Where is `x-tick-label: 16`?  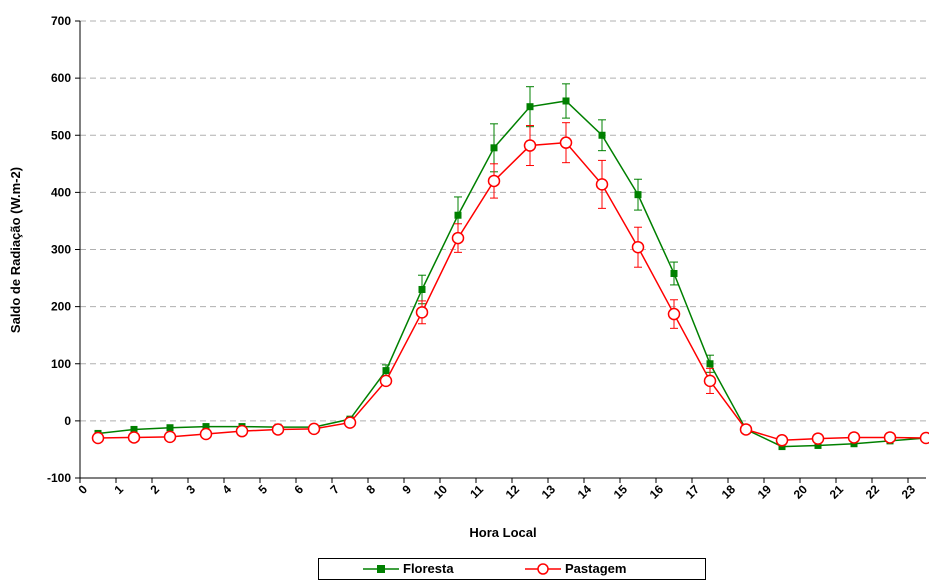
x-tick-label: 16 is located at coordinates (657, 492).